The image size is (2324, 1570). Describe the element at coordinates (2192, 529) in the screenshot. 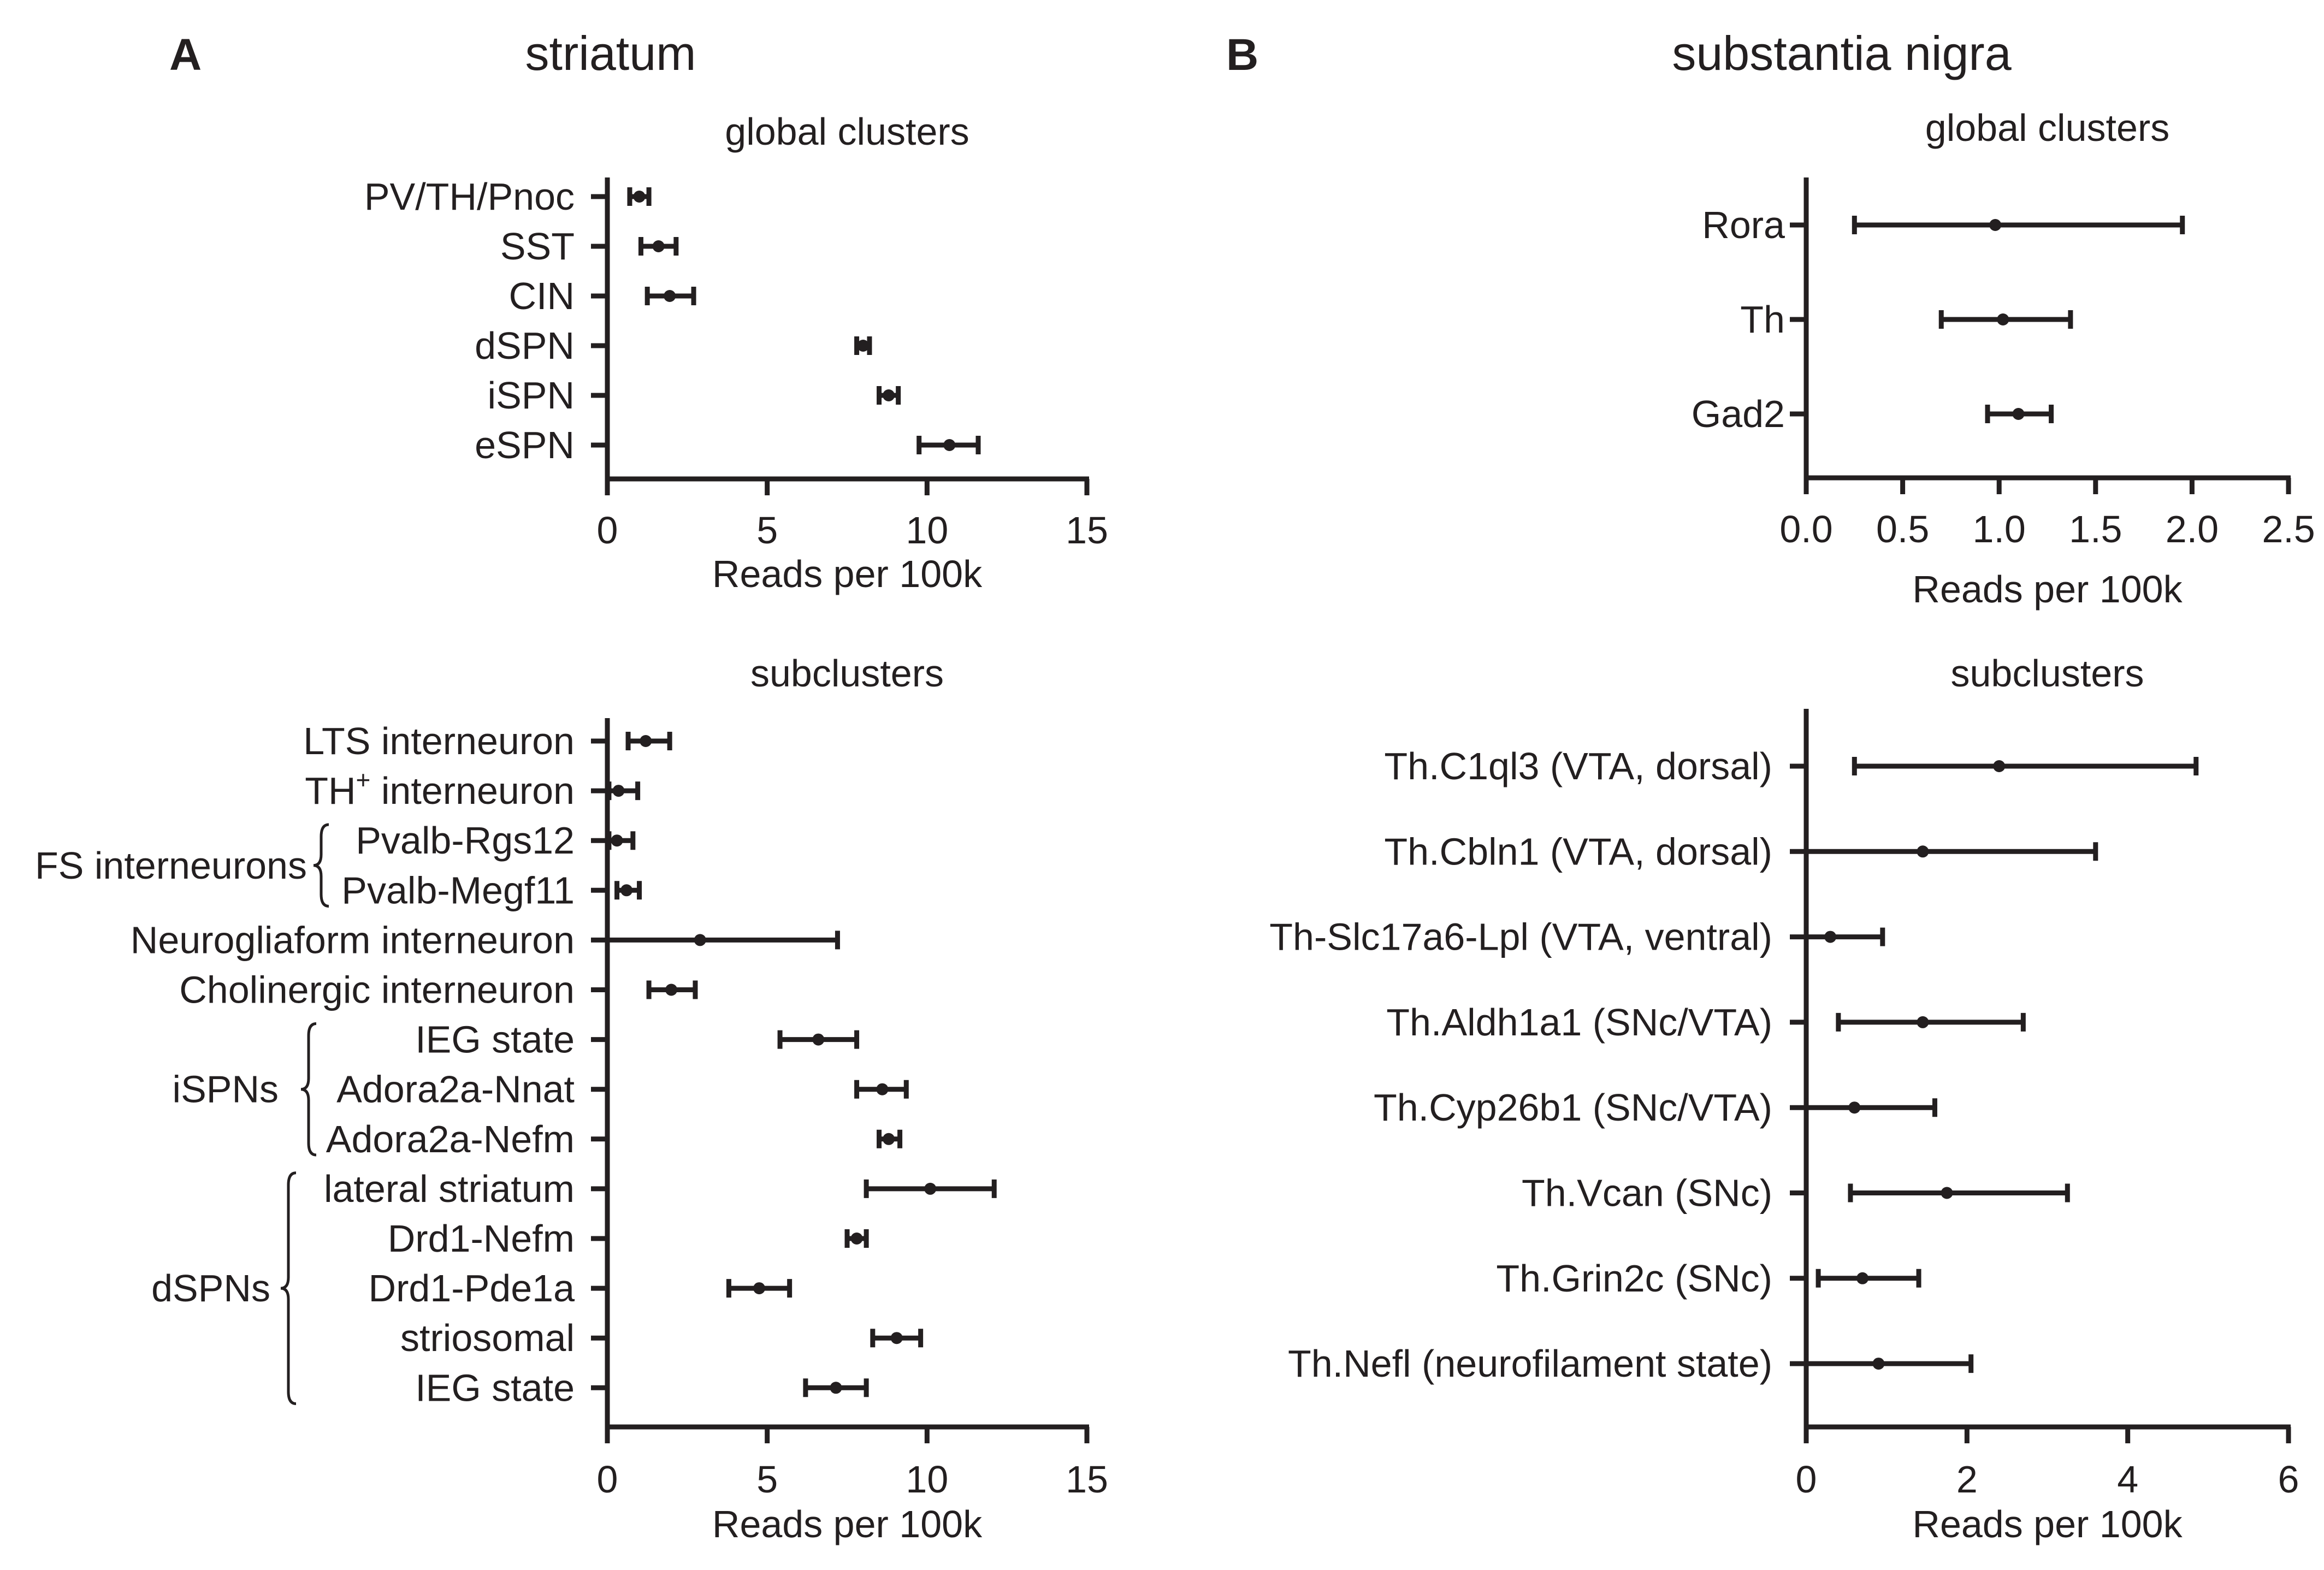

I see `x-tick-label: 2.0` at that location.